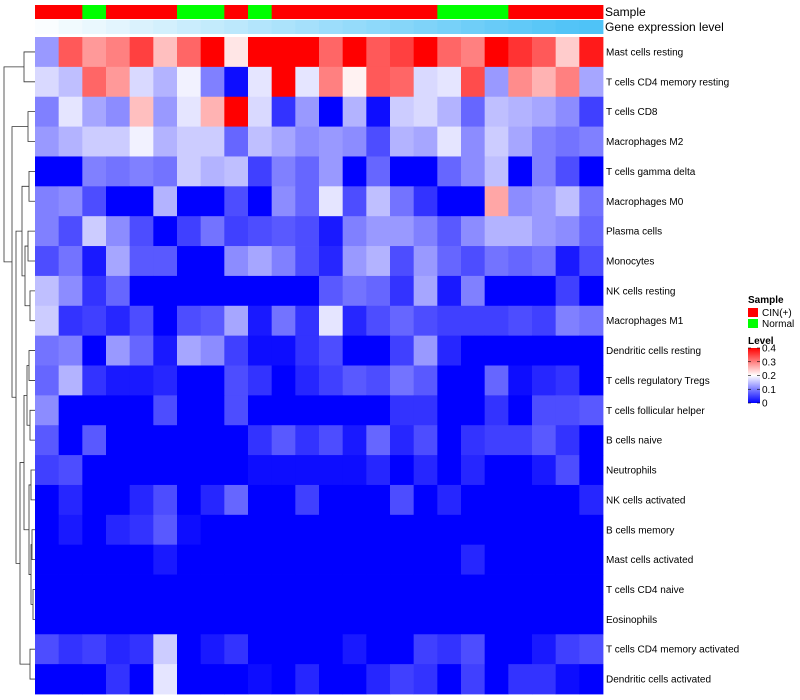 This screenshot has height=700, width=800. I want to click on level-tick-label: 0, so click(765, 404).